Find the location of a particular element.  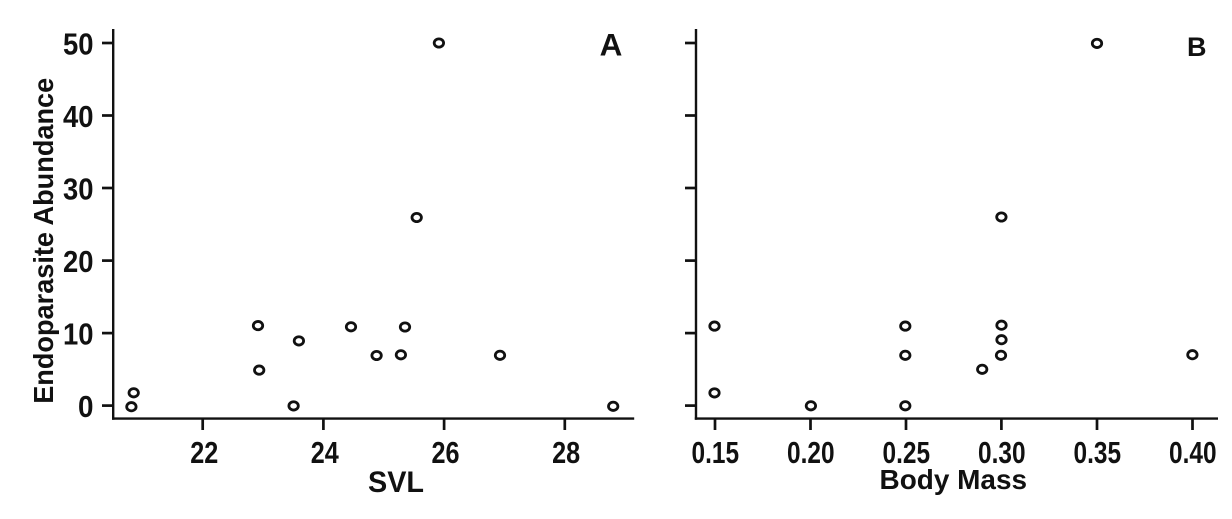

svg-text: Body Mass is located at coordinates (954, 479).